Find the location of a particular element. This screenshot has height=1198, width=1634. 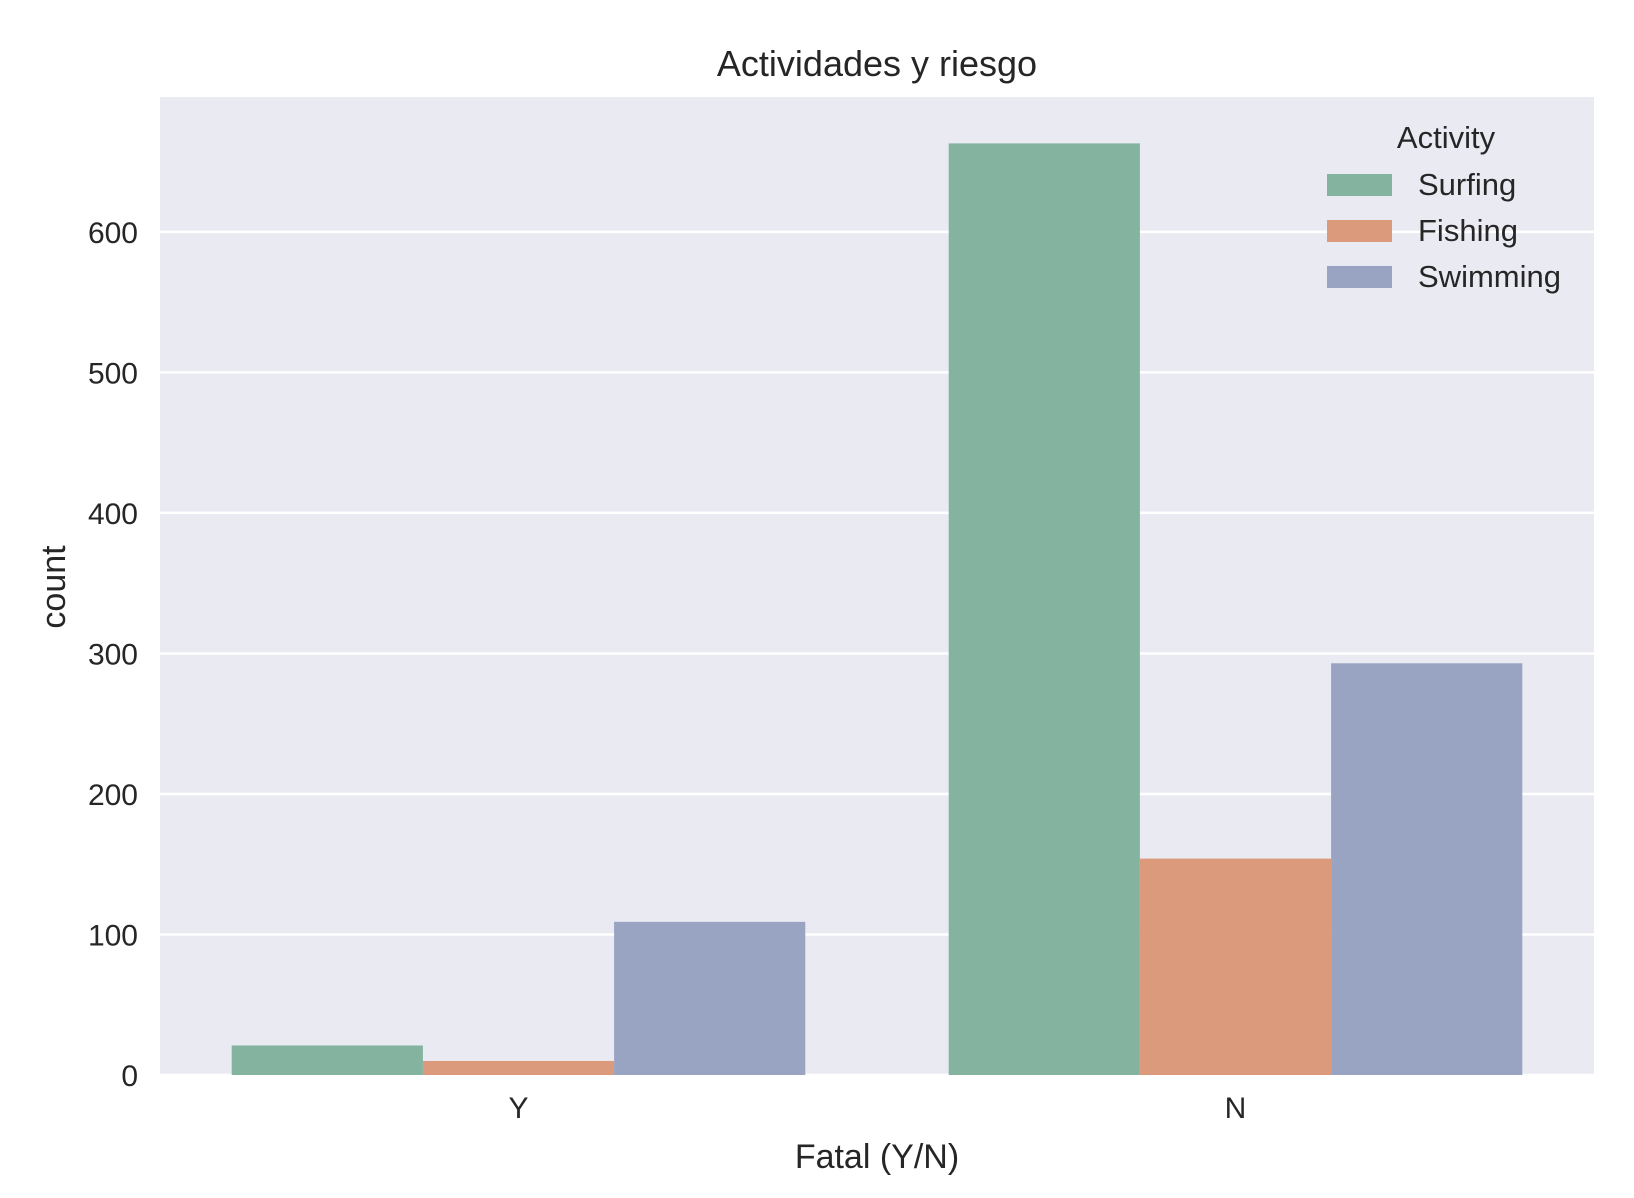

bar-fishing-y is located at coordinates (518, 1067).